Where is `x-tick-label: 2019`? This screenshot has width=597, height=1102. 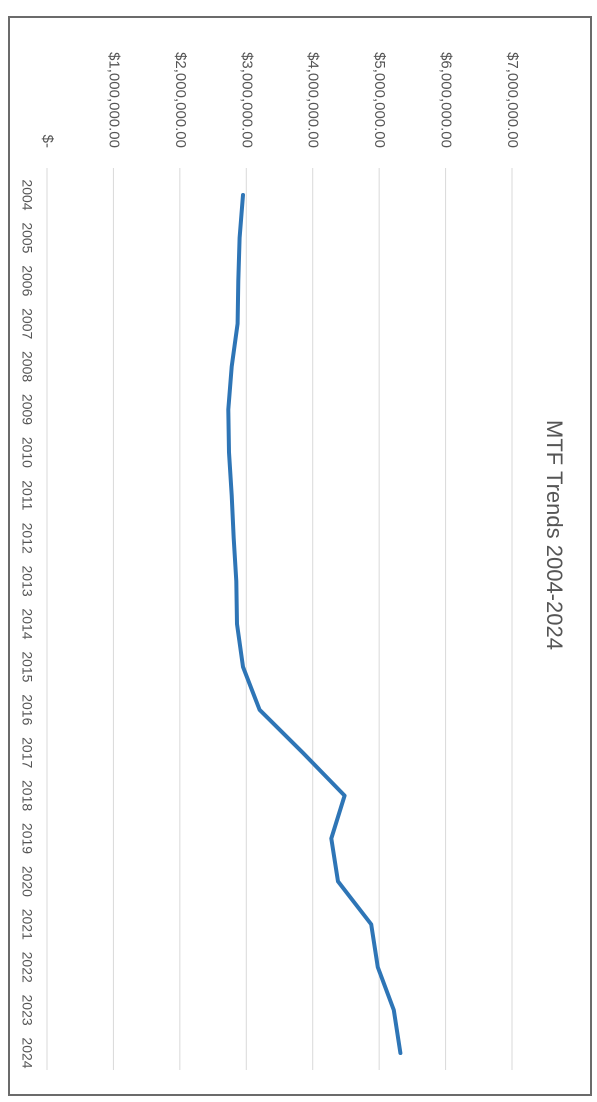 x-tick-label: 2019 is located at coordinates (27, 838).